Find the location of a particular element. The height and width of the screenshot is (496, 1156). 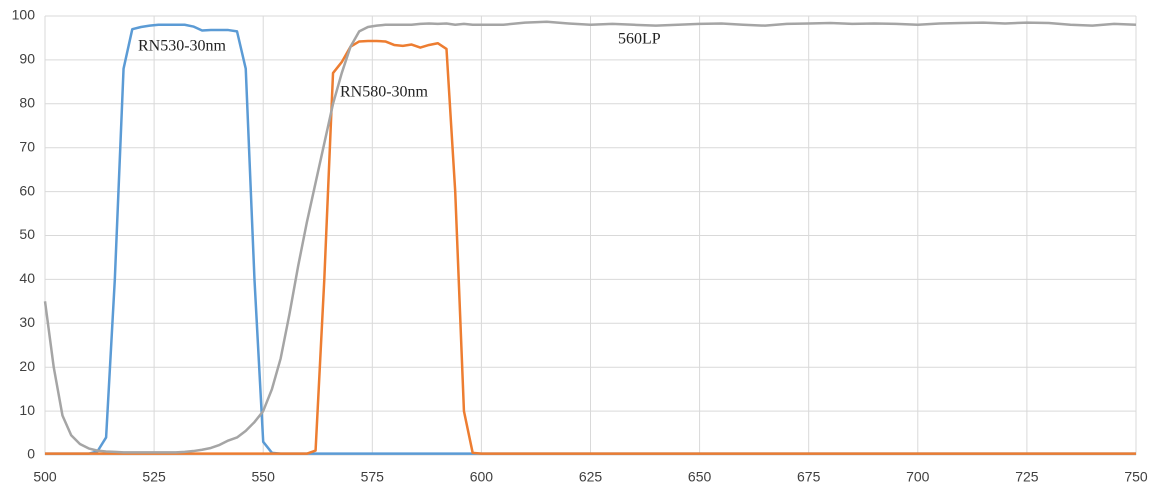

series-label: RN530-30nm is located at coordinates (182, 46).